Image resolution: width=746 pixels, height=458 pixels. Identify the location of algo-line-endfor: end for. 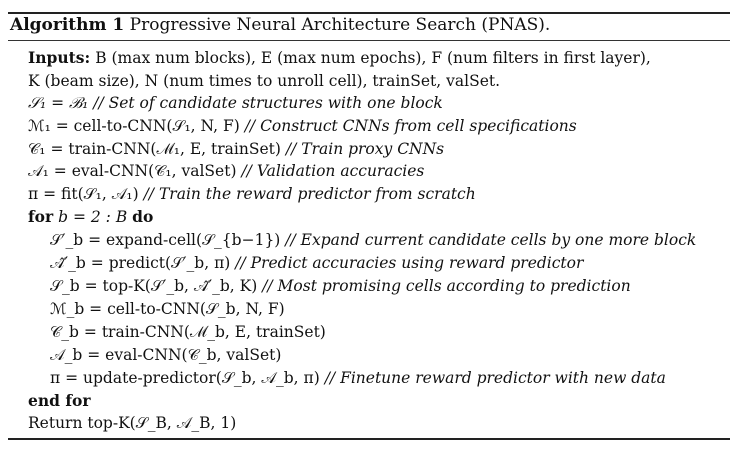
(59, 401).